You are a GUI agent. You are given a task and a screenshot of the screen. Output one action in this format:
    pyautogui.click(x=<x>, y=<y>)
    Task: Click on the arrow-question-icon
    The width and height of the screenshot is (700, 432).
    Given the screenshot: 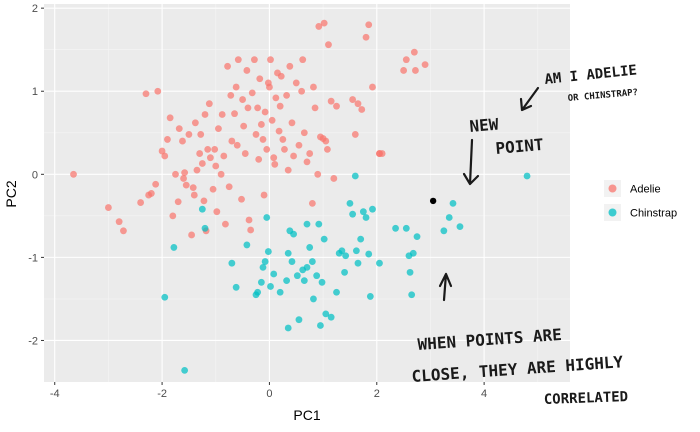 What is the action you would take?
    pyautogui.click(x=529, y=99)
    